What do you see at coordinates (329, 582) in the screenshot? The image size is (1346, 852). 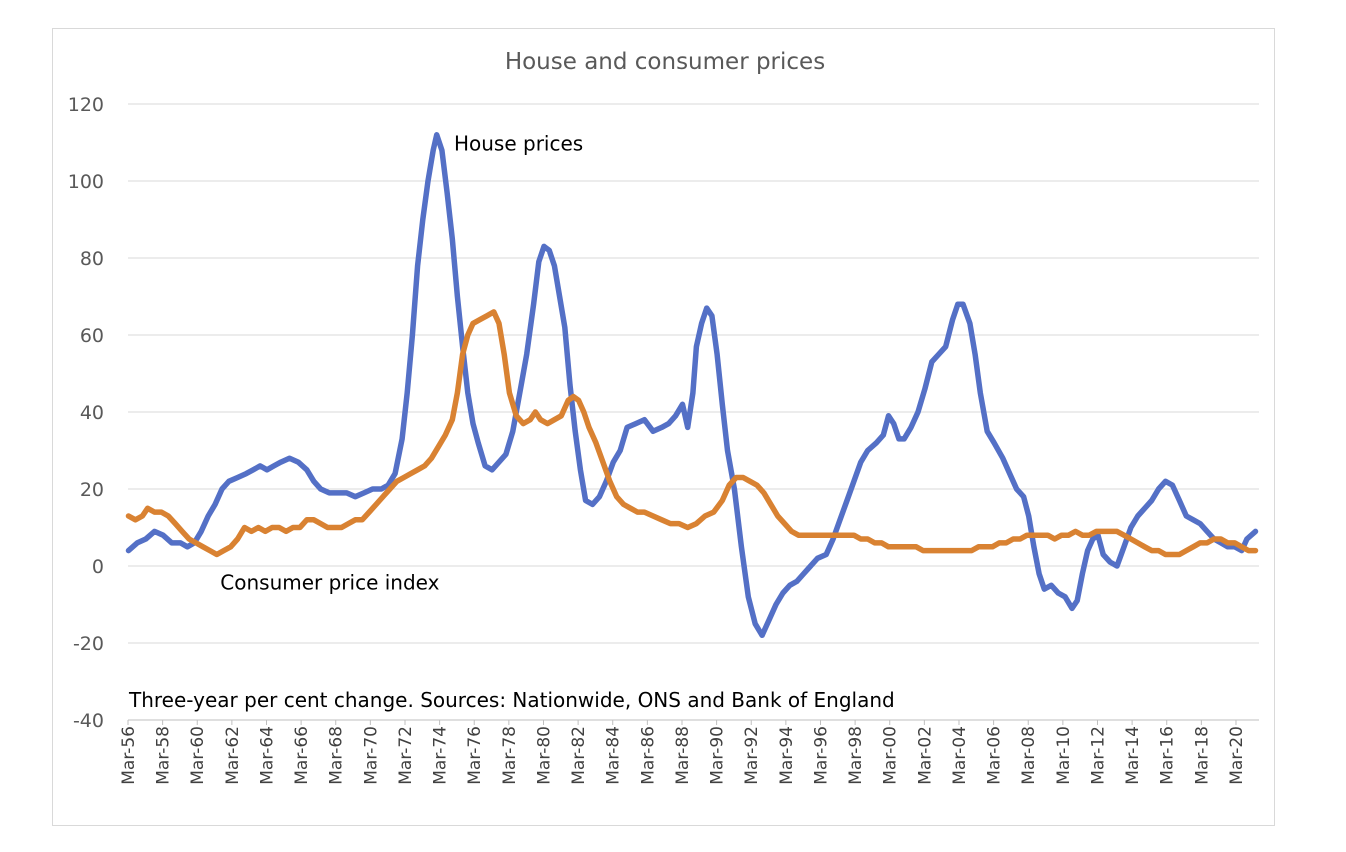 I see `annotation-consumer-price-index: Consumer price index` at bounding box center [329, 582].